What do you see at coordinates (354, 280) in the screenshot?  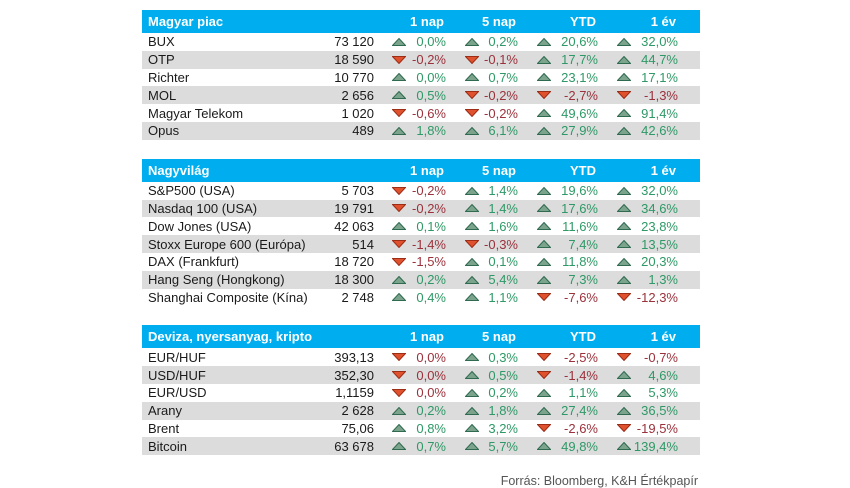 I see `instrument-value: 18 300` at bounding box center [354, 280].